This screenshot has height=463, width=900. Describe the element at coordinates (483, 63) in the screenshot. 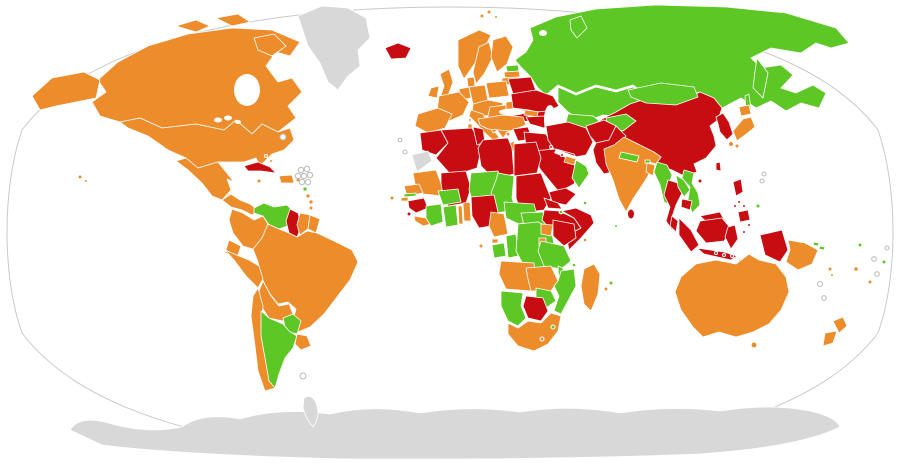

I see `country-sweden` at that location.